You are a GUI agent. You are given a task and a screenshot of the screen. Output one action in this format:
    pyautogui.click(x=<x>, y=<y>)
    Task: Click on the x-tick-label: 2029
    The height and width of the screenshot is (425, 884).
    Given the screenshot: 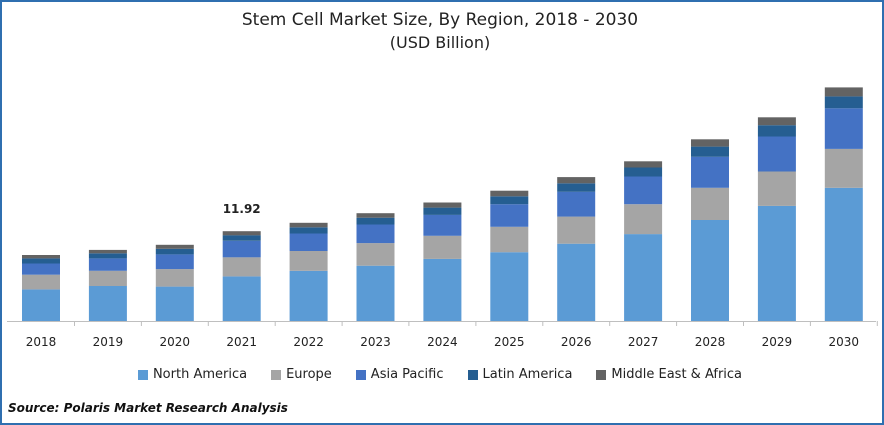 What is the action you would take?
    pyautogui.click(x=777, y=342)
    